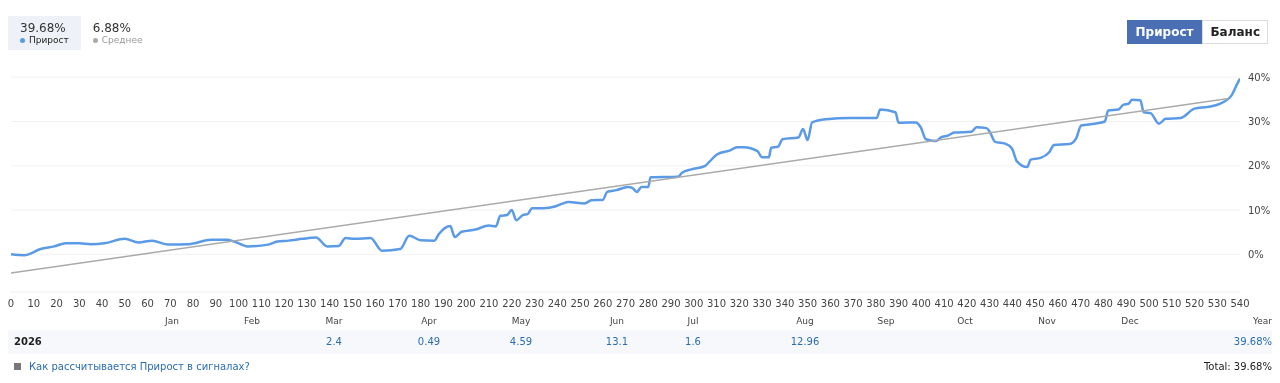 The height and width of the screenshot is (383, 1280). Describe the element at coordinates (1259, 166) in the screenshot. I see `y-tick-label: 20%` at that location.